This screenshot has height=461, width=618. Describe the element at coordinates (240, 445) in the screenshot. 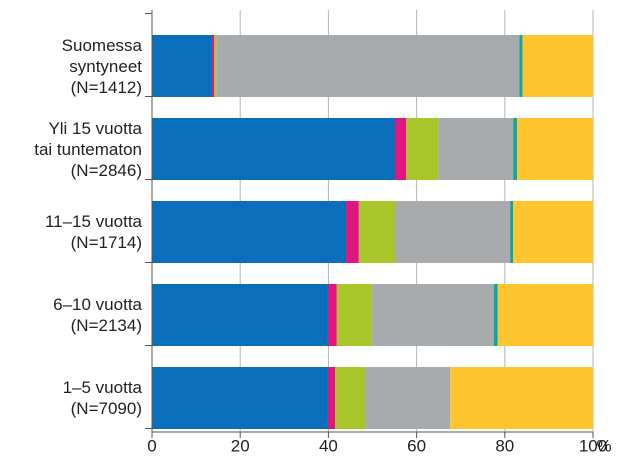

I see `x-tick-label: 20` at that location.